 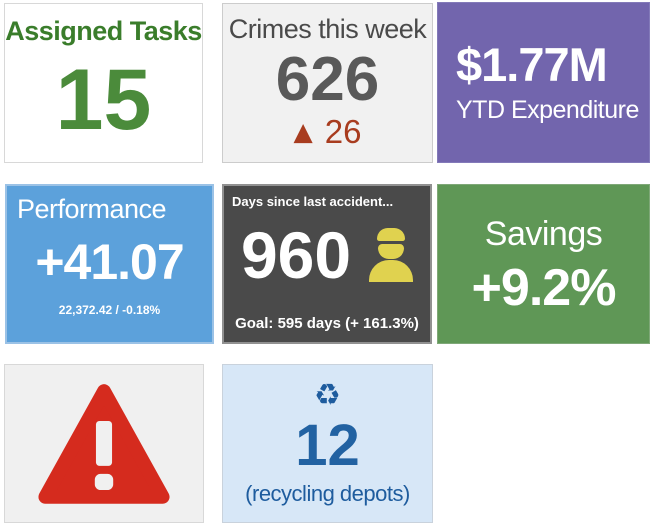 I want to click on crimes-value: 626, so click(x=327, y=79).